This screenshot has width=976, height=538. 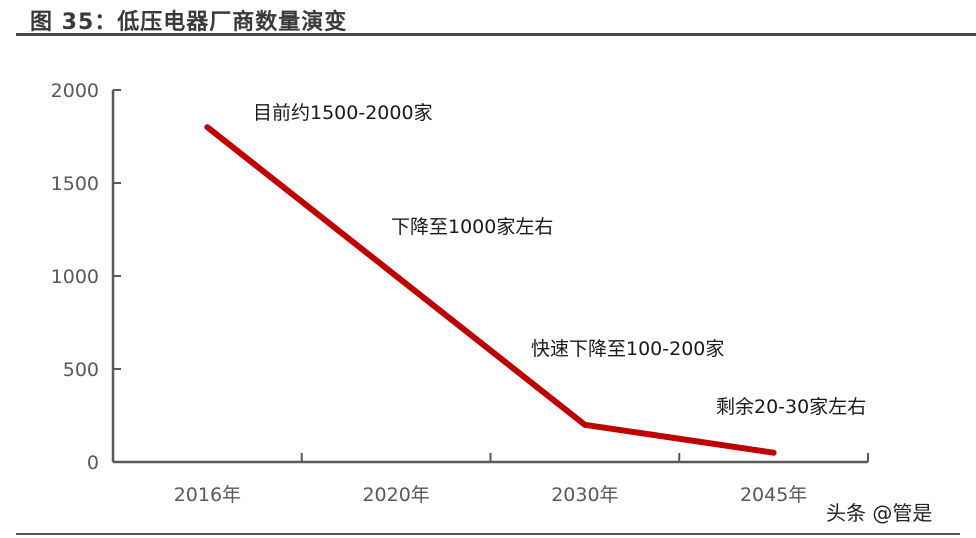 What do you see at coordinates (81, 370) in the screenshot?
I see `y-tick-label: 500` at bounding box center [81, 370].